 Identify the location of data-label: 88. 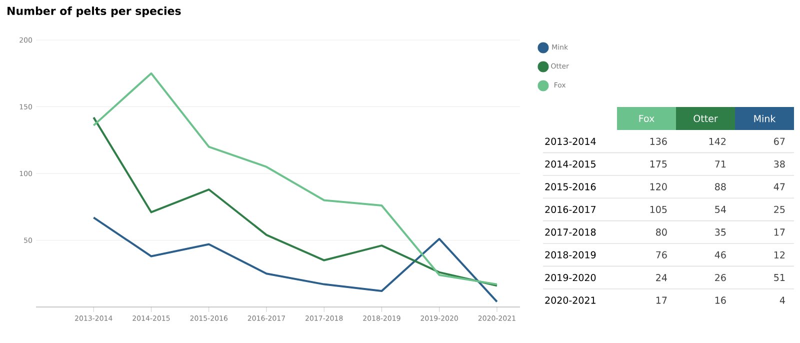
(720, 186).